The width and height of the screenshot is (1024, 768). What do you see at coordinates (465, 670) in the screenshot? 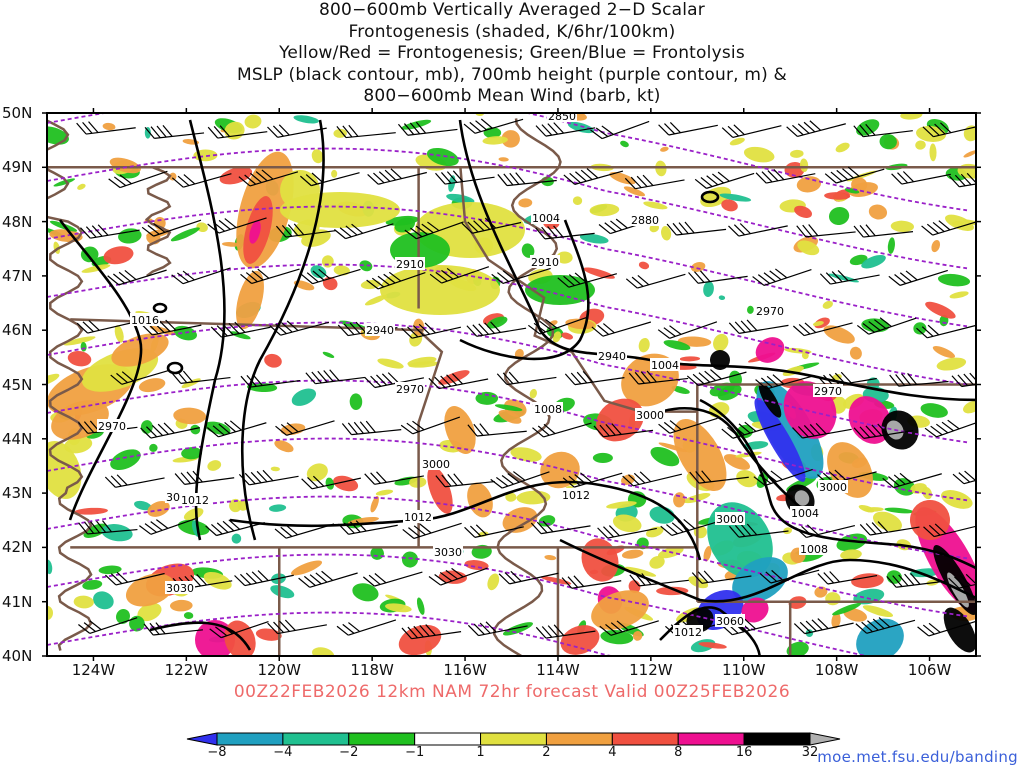
I see `lon-label-116w: 116W` at bounding box center [465, 670].